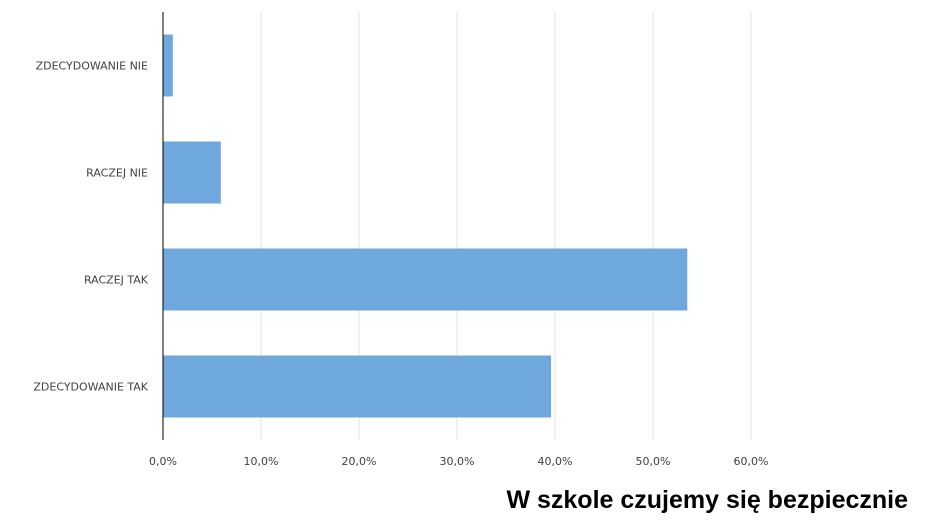 The image size is (928, 522). I want to click on x-tick-labels: 0,0% 10,0% 20,0% 30,0% 40,0% 50,0% 60,0%, so click(458, 461).